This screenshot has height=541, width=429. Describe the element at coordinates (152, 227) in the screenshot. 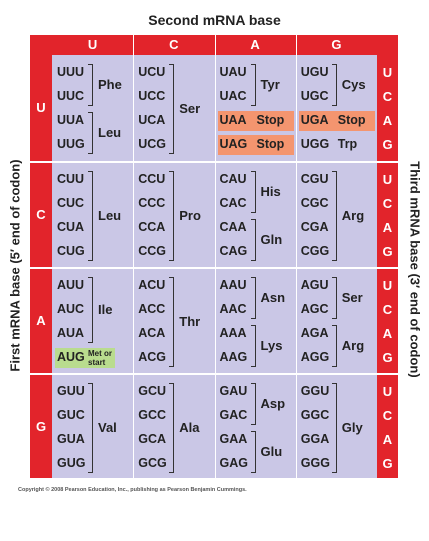

I see `codon: CCA` at that location.